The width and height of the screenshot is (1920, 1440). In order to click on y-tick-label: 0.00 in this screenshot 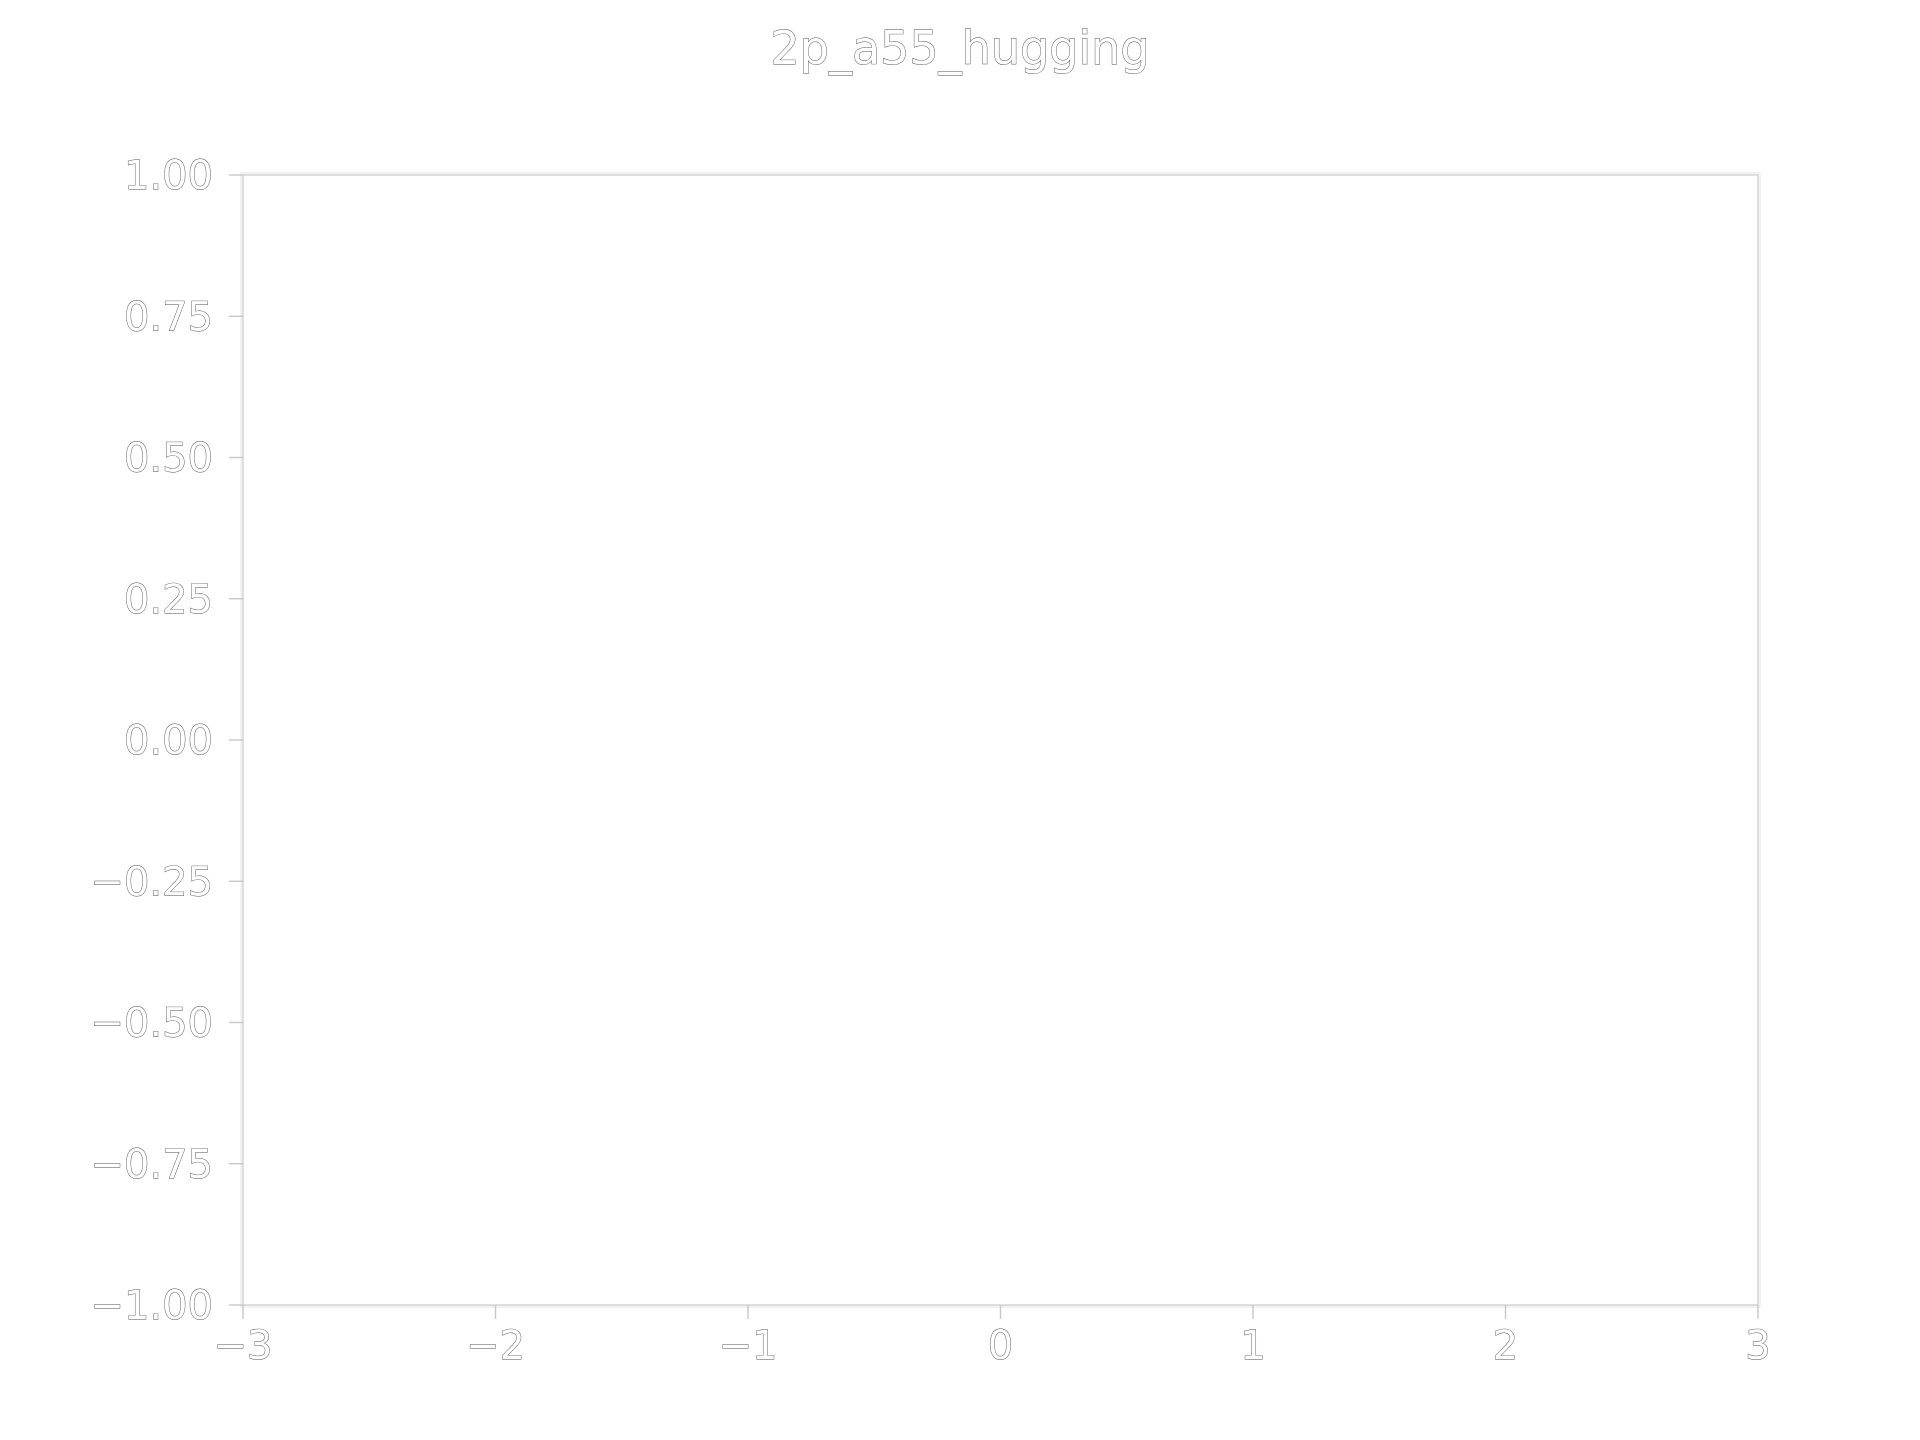, I will do `click(168, 741)`.